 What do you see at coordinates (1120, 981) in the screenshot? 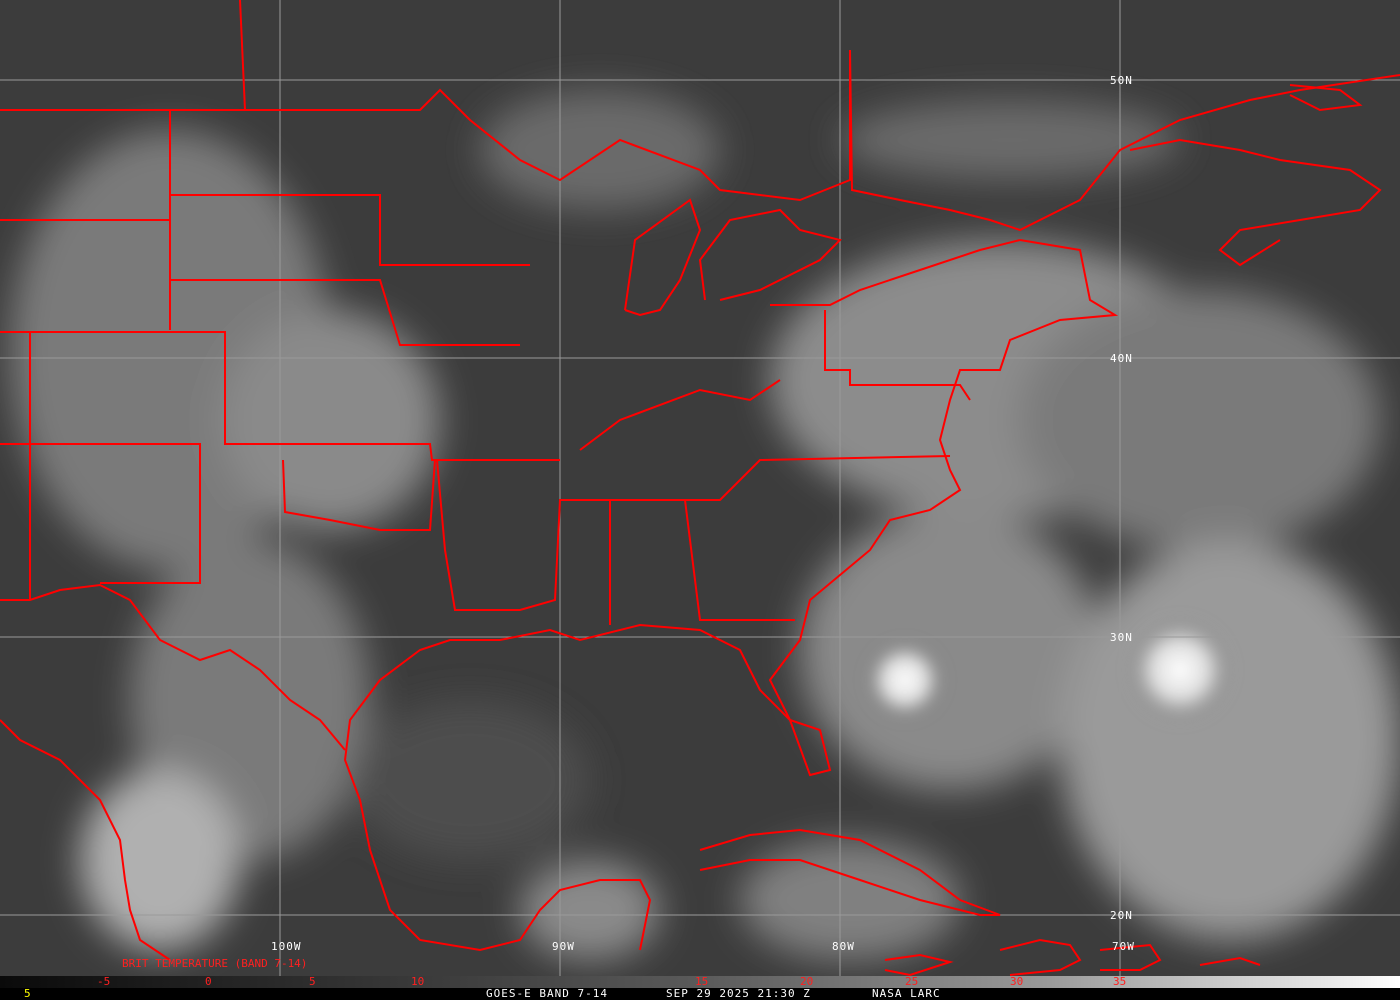
I see `colorbar-tick: 35` at bounding box center [1120, 981].